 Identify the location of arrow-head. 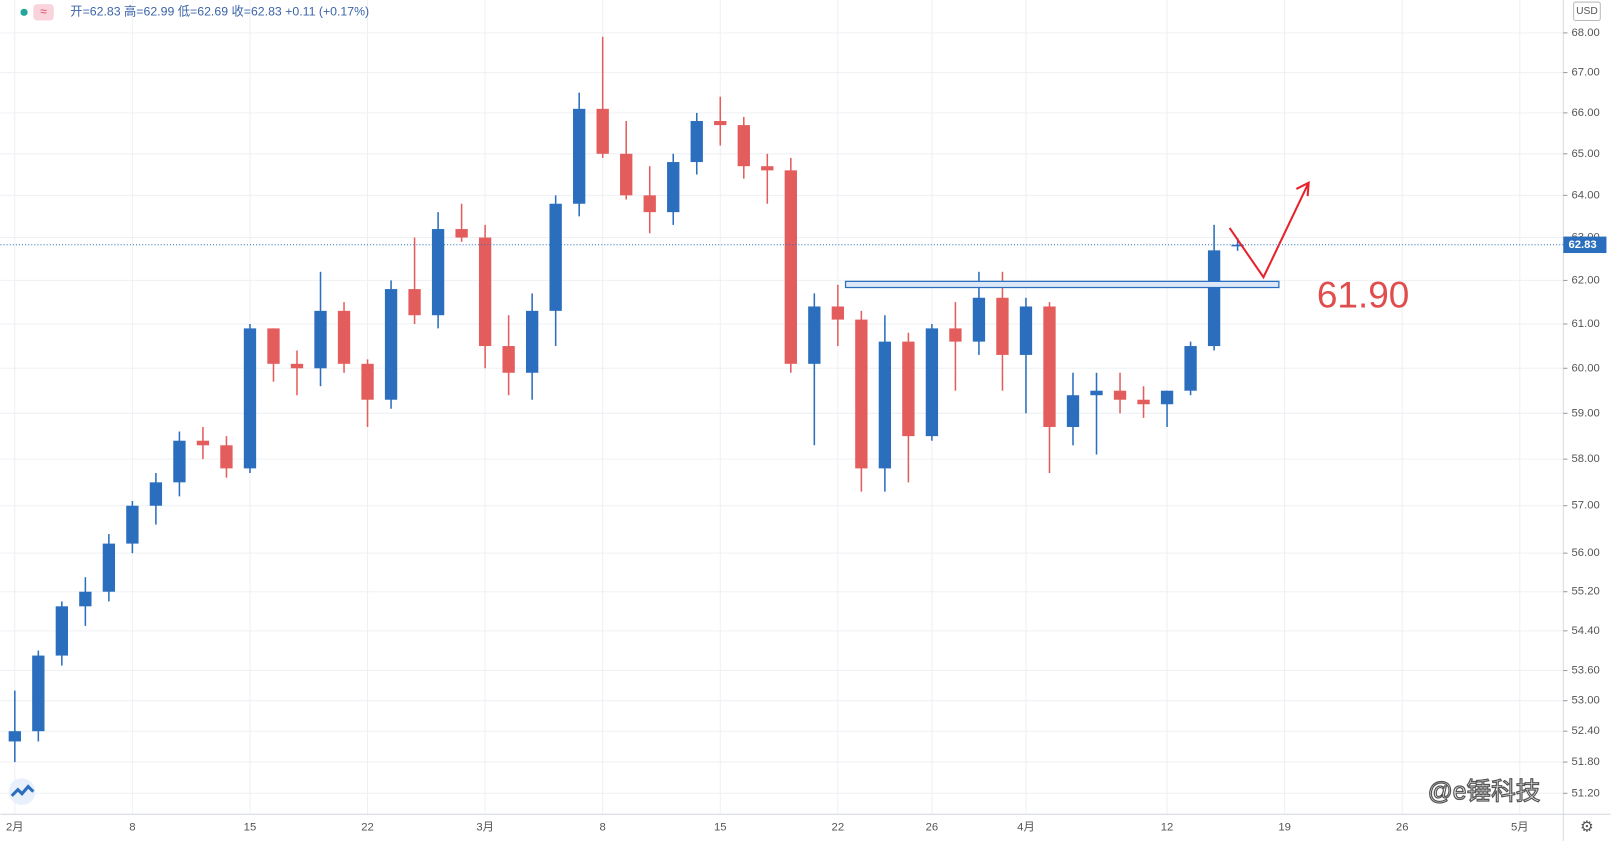
(1302, 189).